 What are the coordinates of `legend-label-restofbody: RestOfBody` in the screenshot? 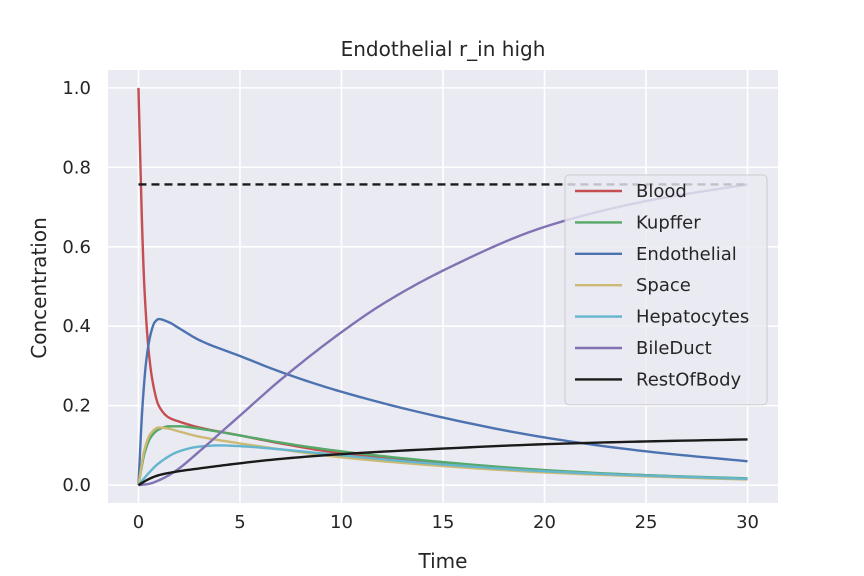 It's located at (689, 379).